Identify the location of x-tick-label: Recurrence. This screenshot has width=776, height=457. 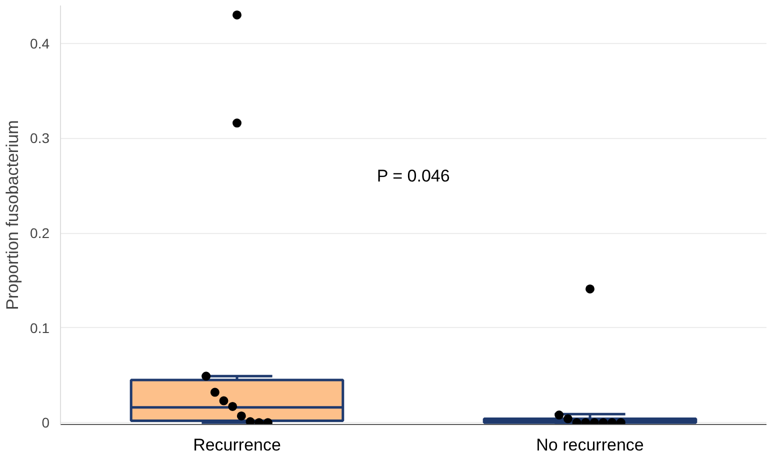
(237, 445).